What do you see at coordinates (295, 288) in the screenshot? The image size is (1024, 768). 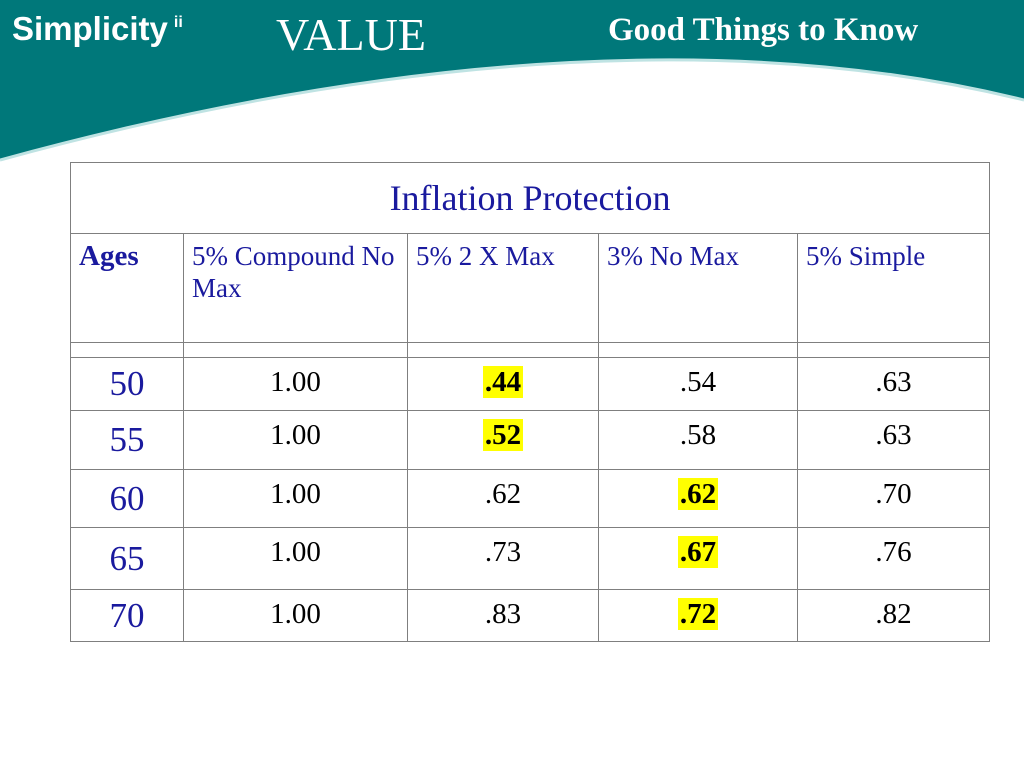 I see `column-header-compound: 5% Compound No Max` at bounding box center [295, 288].